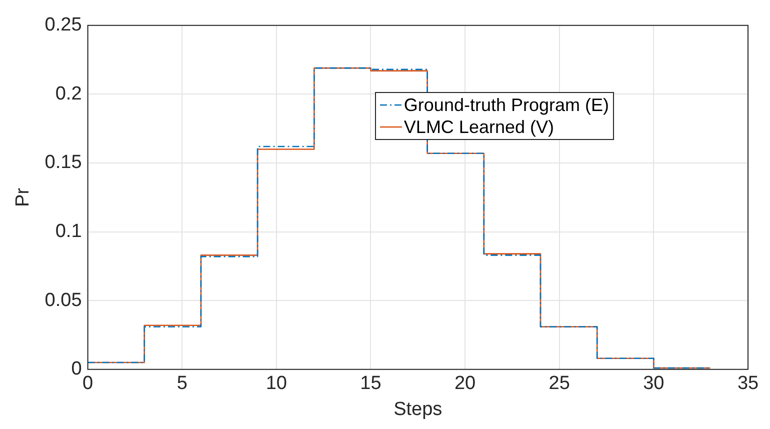  Describe the element at coordinates (68, 93) in the screenshot. I see `y-tick-label: 0.2` at that location.